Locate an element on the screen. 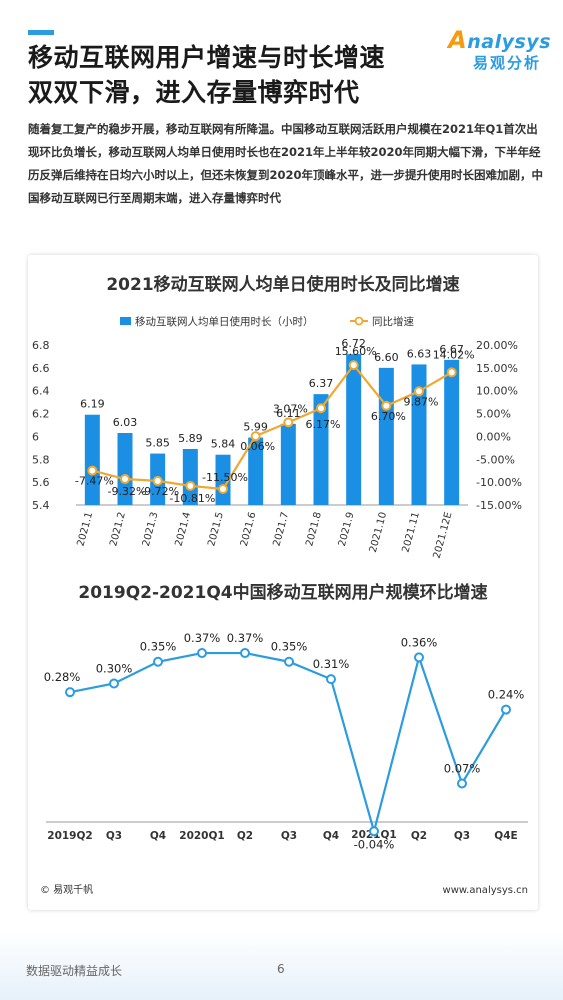  x-axis-tick-label: 2021.3 is located at coordinates (151, 529).